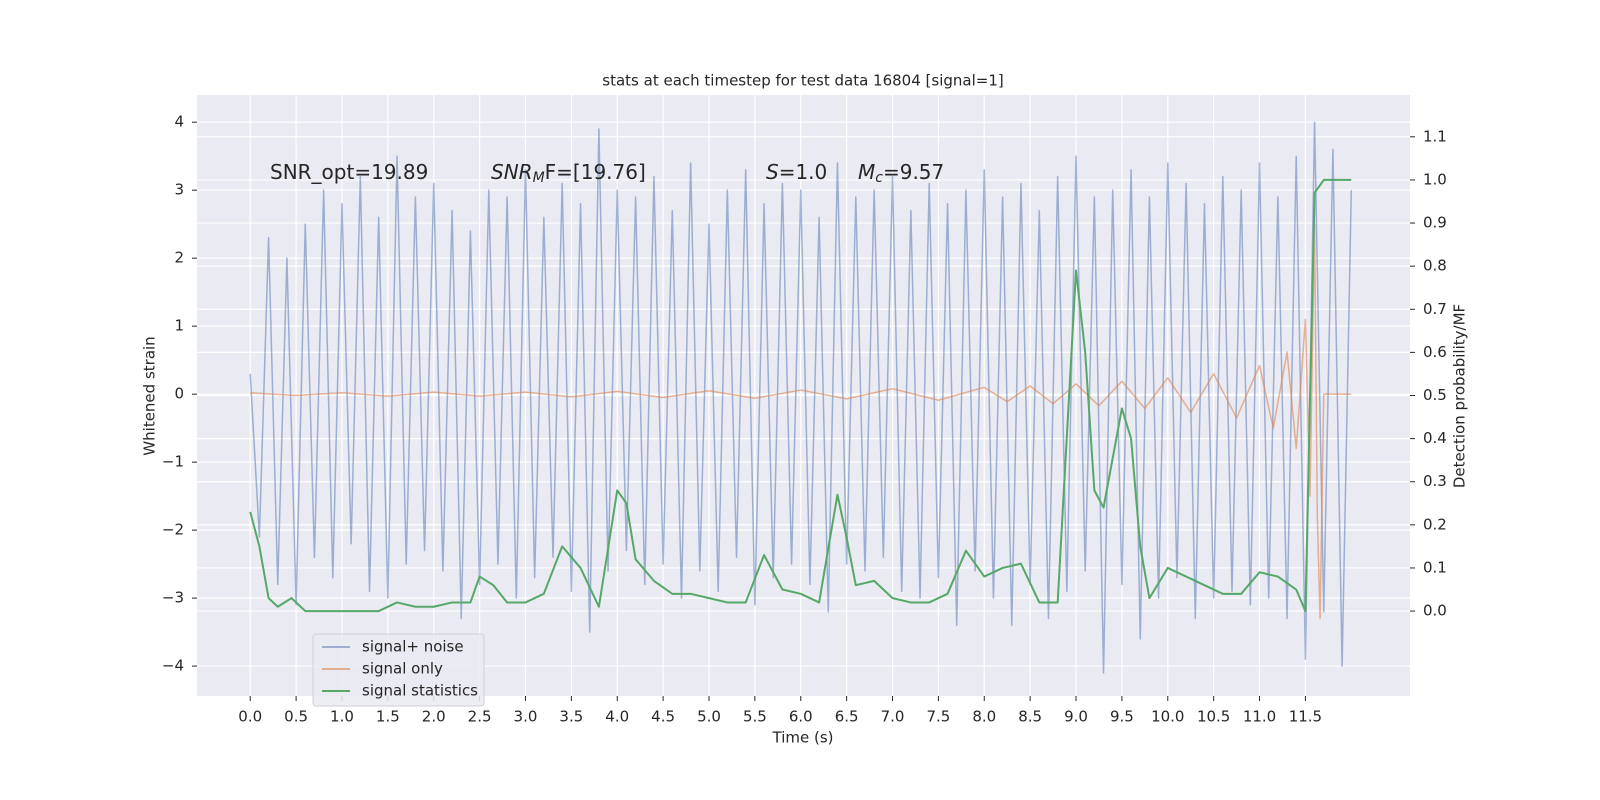 The image size is (1600, 800). I want to click on y2-tick-label: 0.9, so click(1435, 223).